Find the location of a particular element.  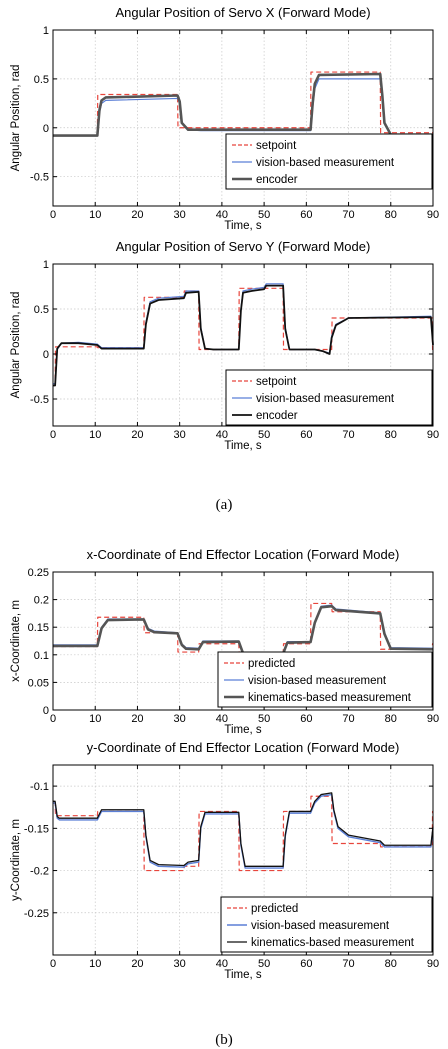

y-tick-label: -0.1 is located at coordinates (39, 787).